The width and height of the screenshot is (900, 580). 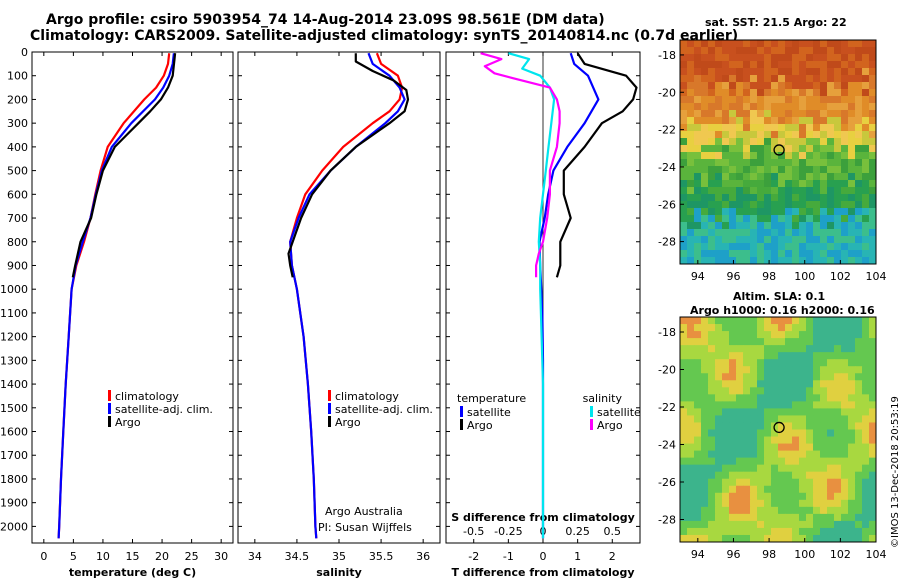 What do you see at coordinates (14, 432) in the screenshot?
I see `depth-tick-label: 1600` at bounding box center [14, 432].